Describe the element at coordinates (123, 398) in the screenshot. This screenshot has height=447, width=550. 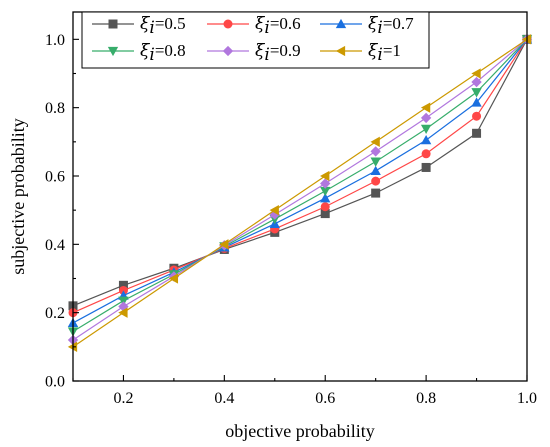
I see `x-tick-label: 0.2` at that location.